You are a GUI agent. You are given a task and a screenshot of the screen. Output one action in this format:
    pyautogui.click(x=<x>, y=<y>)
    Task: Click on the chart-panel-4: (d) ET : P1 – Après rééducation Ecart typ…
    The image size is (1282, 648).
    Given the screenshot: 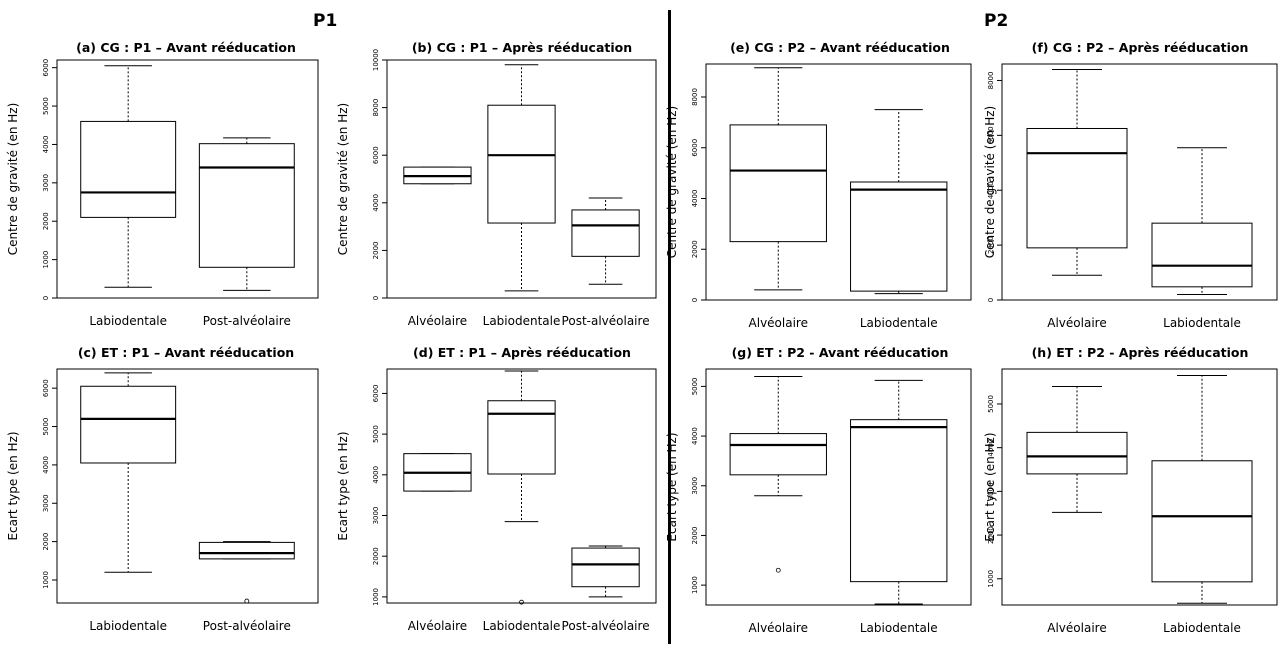 What is the action you would take?
    pyautogui.click(x=496, y=489)
    